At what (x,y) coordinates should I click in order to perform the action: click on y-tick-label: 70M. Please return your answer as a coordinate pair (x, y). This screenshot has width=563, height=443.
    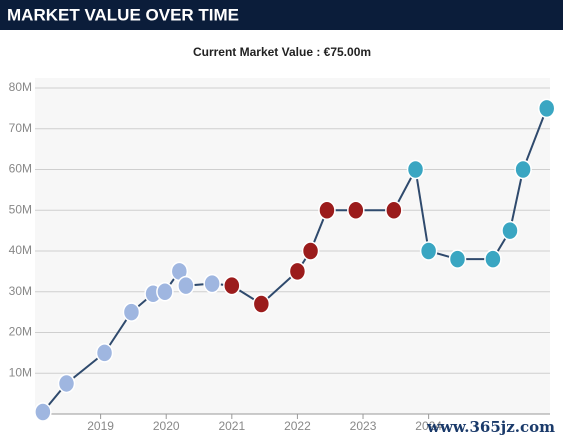
    Looking at the image, I should click on (20, 128).